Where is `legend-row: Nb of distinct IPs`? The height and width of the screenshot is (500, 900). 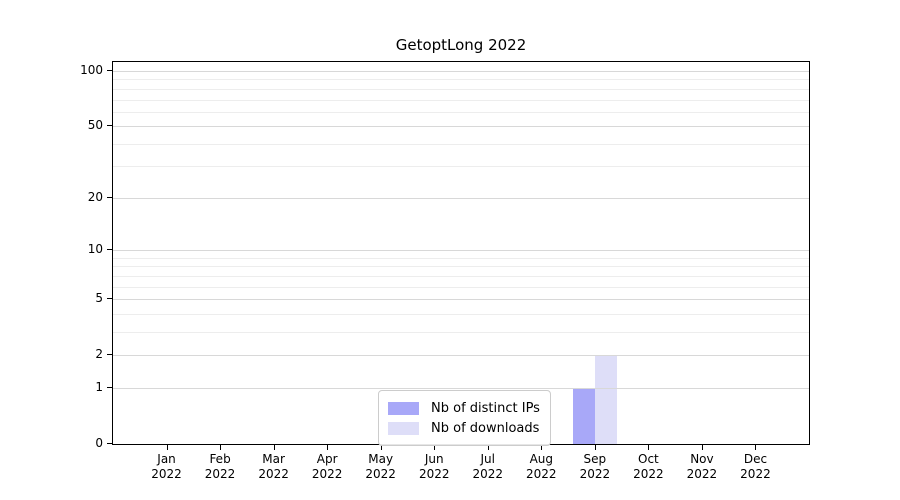
legend-row: Nb of distinct IPs is located at coordinates (464, 408).